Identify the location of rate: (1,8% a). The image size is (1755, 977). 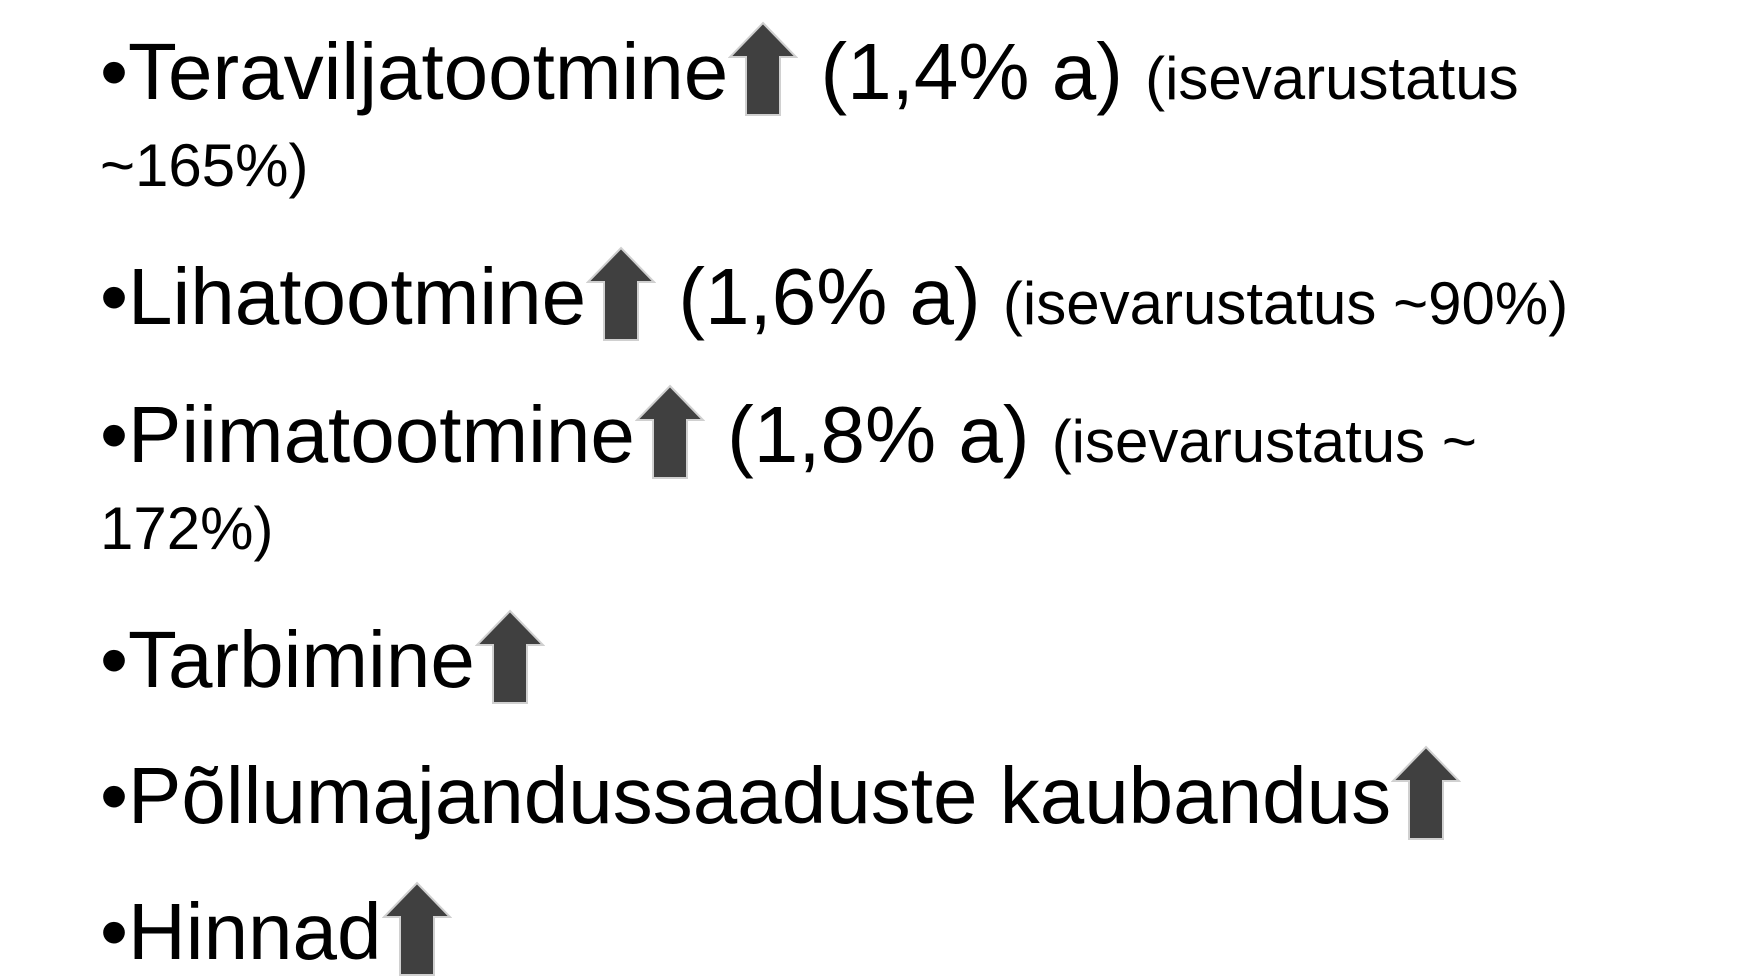
(878, 434).